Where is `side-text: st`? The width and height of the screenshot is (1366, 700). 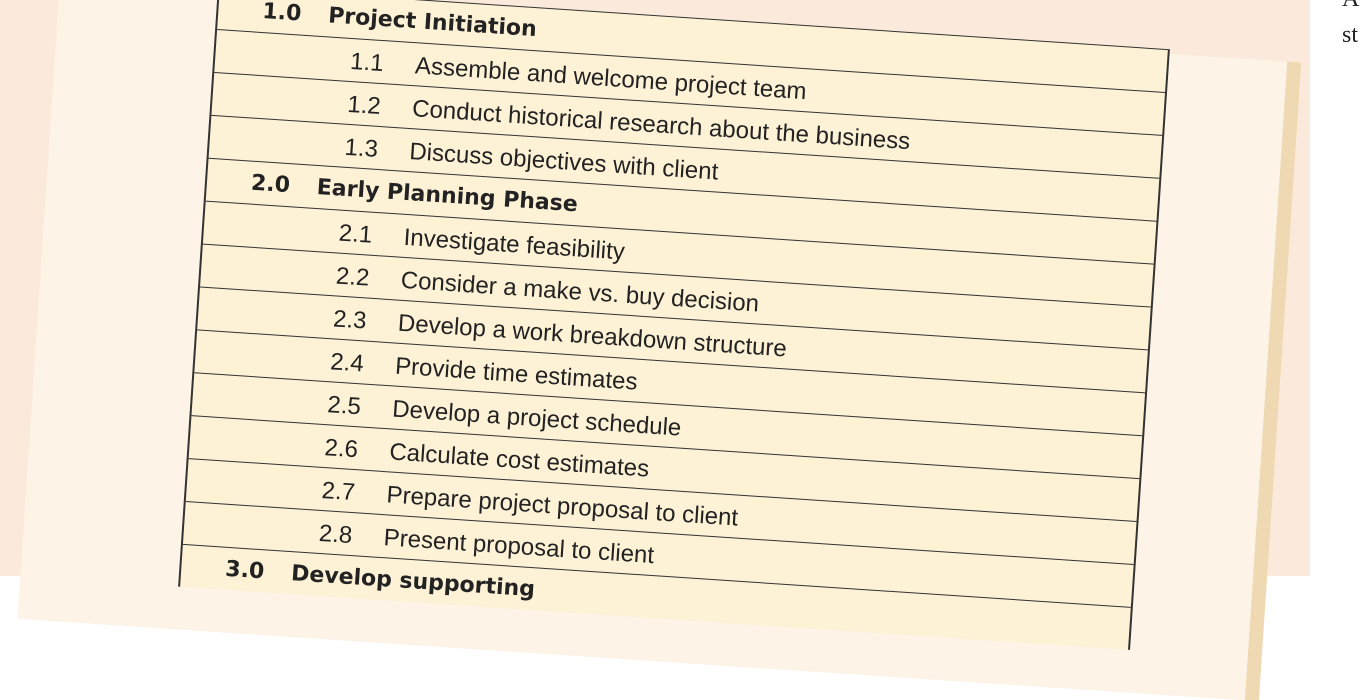
side-text: st is located at coordinates (1350, 35).